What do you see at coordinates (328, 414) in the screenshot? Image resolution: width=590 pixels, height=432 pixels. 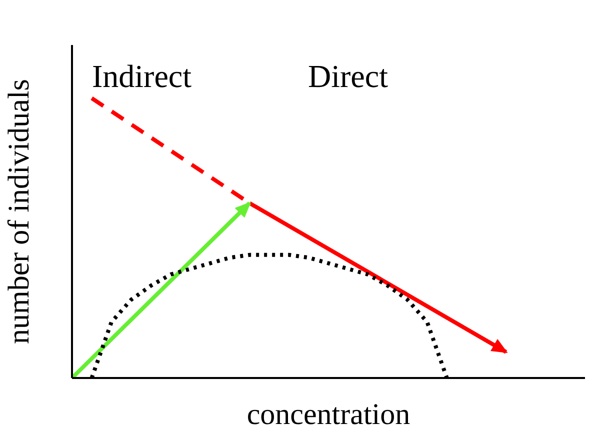 I see `x-axis-title: concentration` at bounding box center [328, 414].